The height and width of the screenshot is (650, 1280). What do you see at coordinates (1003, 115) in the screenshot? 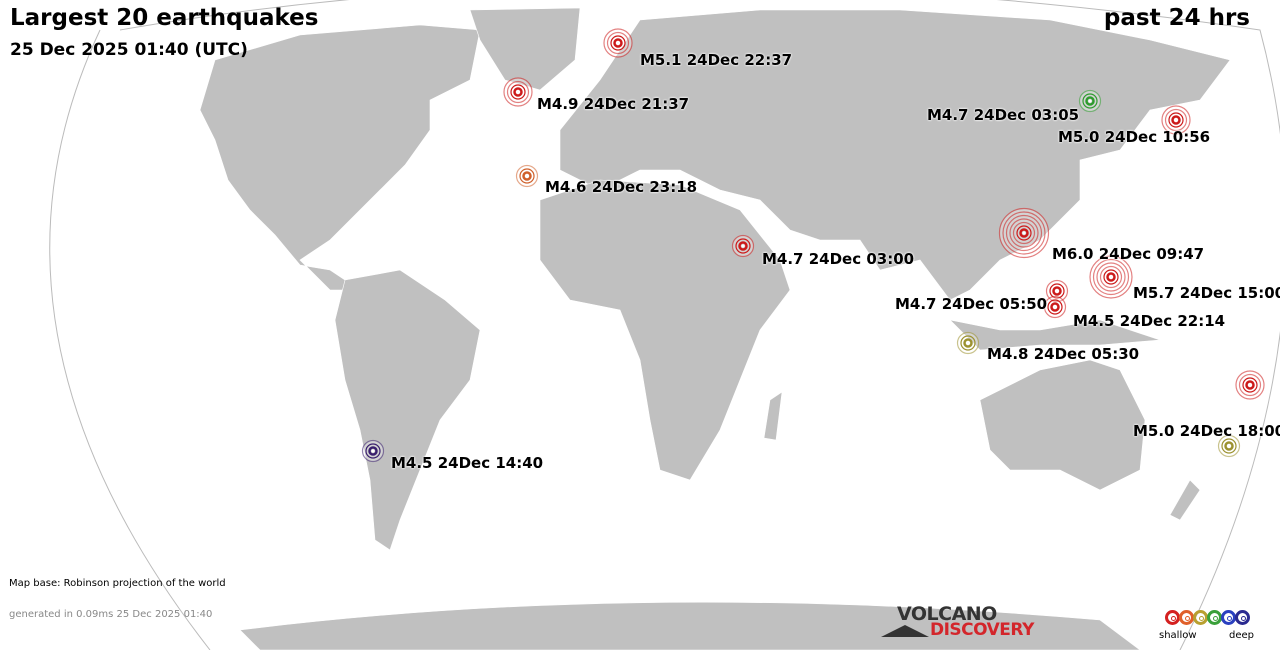
I see `earthquake-label: M4.7 24Dec 03:05` at bounding box center [1003, 115].